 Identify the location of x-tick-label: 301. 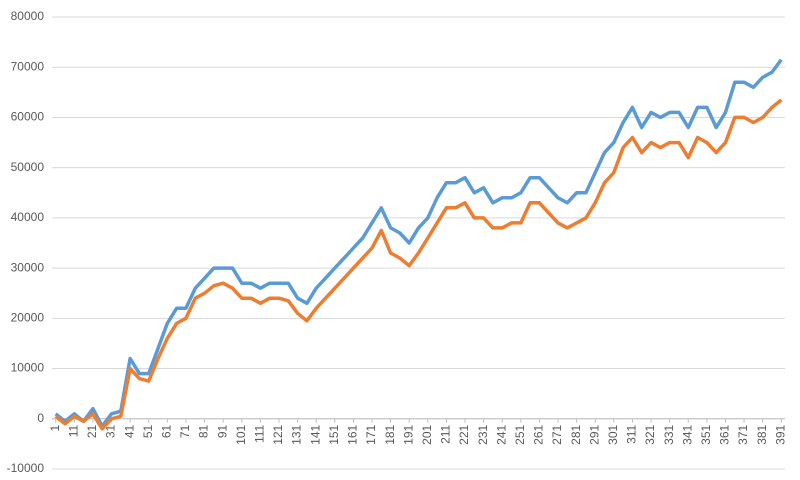
(613, 434).